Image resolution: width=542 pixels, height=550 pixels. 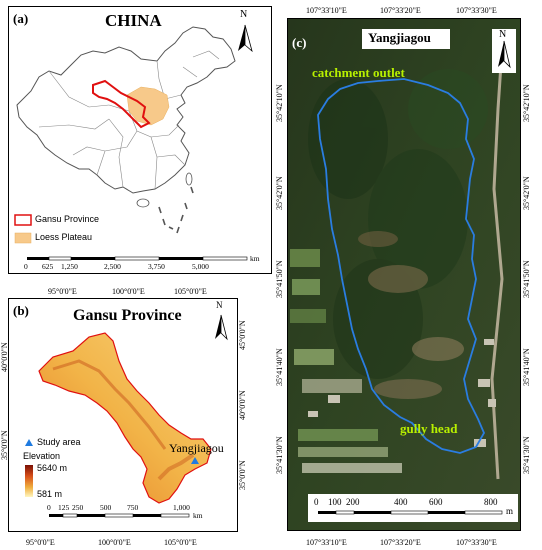 What do you see at coordinates (242, 335) in the screenshot?
I see `coord-right: 45°0'0"N` at bounding box center [242, 335].